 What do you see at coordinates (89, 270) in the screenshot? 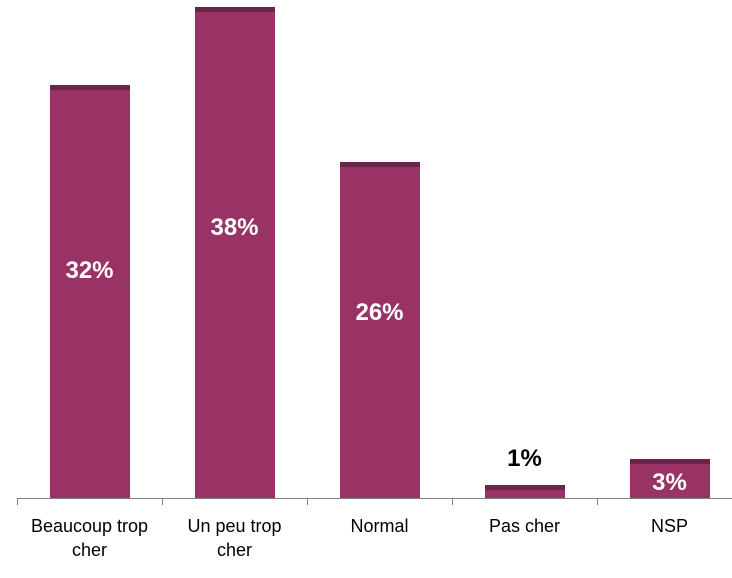
I see `value-label: 32%` at bounding box center [89, 270].